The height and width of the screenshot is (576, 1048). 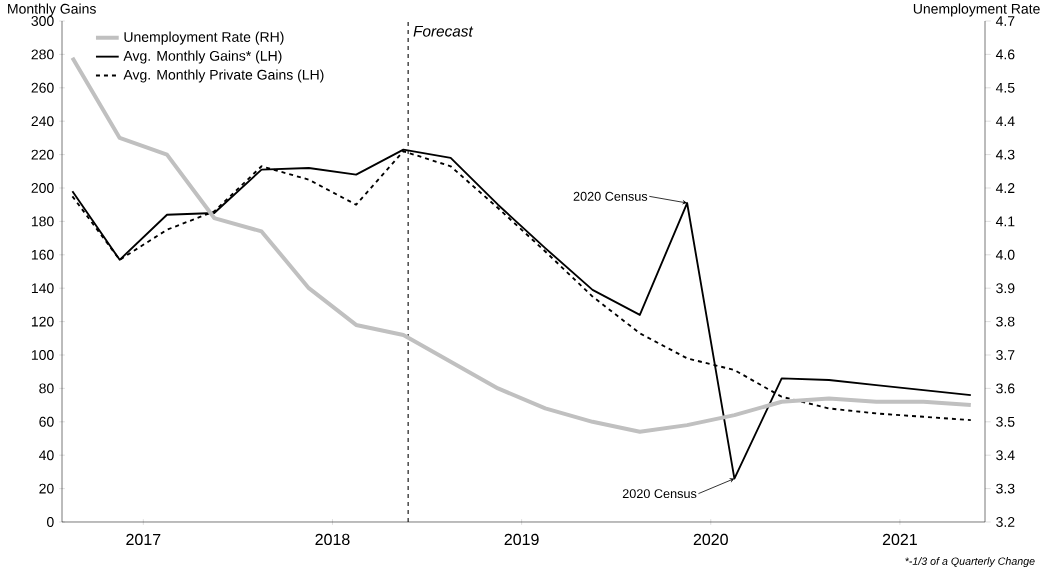 What do you see at coordinates (1005, 488) in the screenshot?
I see `y2-tick-label: 3.3` at bounding box center [1005, 488].